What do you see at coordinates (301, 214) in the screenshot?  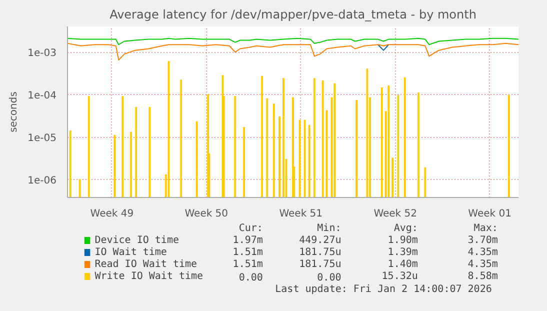 I see `x-tick-label: Week 51` at bounding box center [301, 214].